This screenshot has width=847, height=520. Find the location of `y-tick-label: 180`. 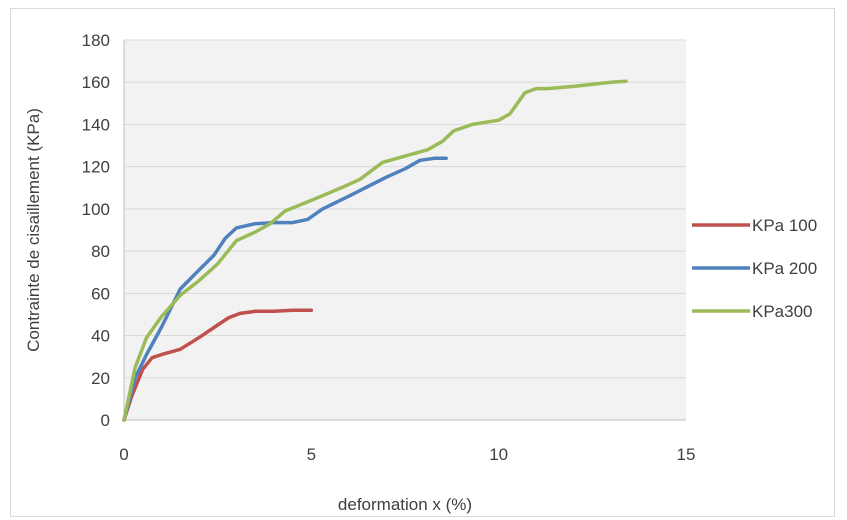

y-tick-label: 180 is located at coordinates (96, 40).